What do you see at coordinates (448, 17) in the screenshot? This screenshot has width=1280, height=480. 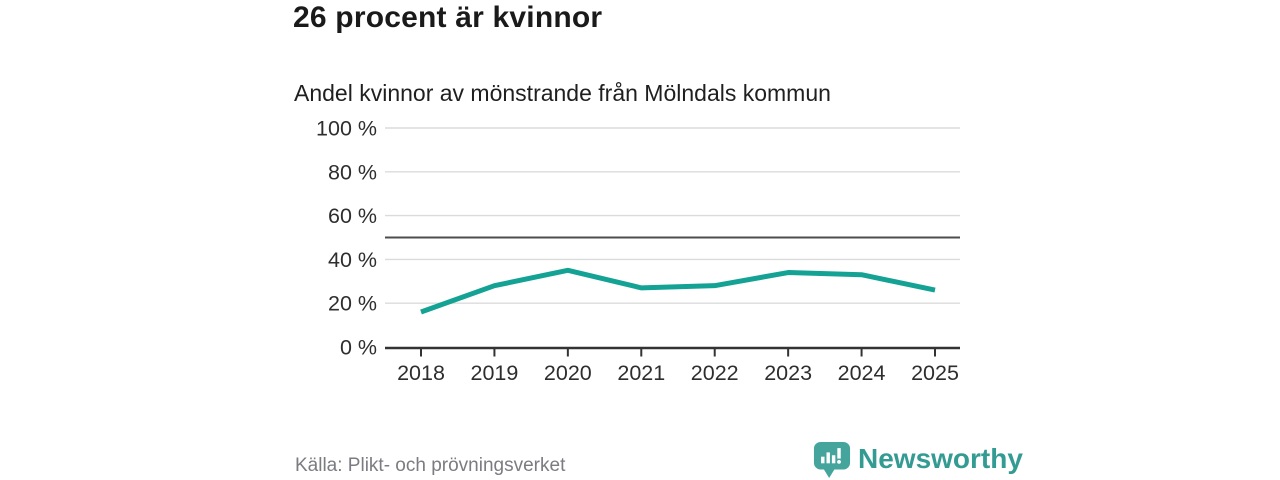 I see `chart-headline: 26 procent är kvinnor` at bounding box center [448, 17].